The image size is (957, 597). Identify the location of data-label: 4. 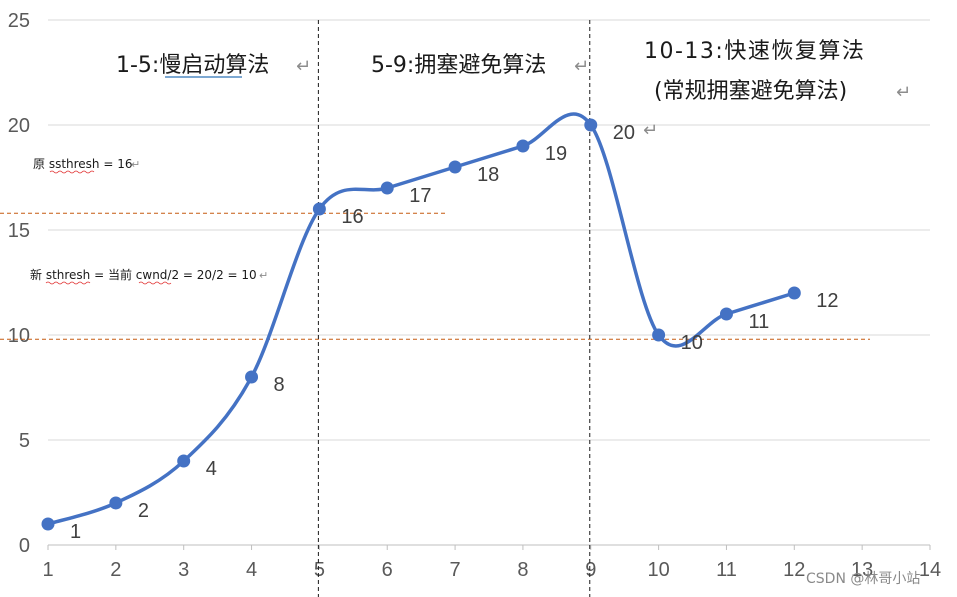
(211, 469).